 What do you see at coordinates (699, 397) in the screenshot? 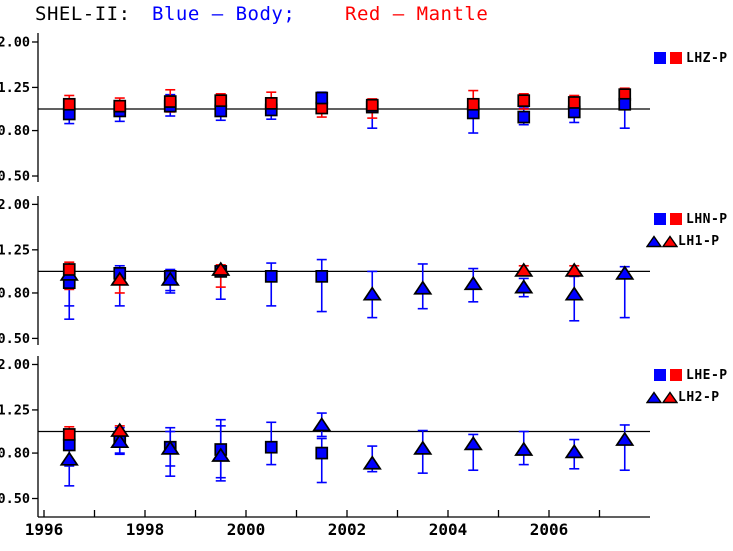
I see `legend-label-lh2-p: LH2-P` at bounding box center [699, 397].